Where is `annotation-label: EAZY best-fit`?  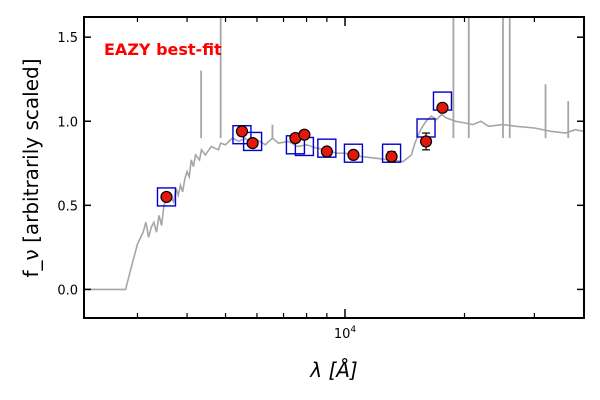
annotation-label: EAZY best-fit is located at coordinates (163, 49).